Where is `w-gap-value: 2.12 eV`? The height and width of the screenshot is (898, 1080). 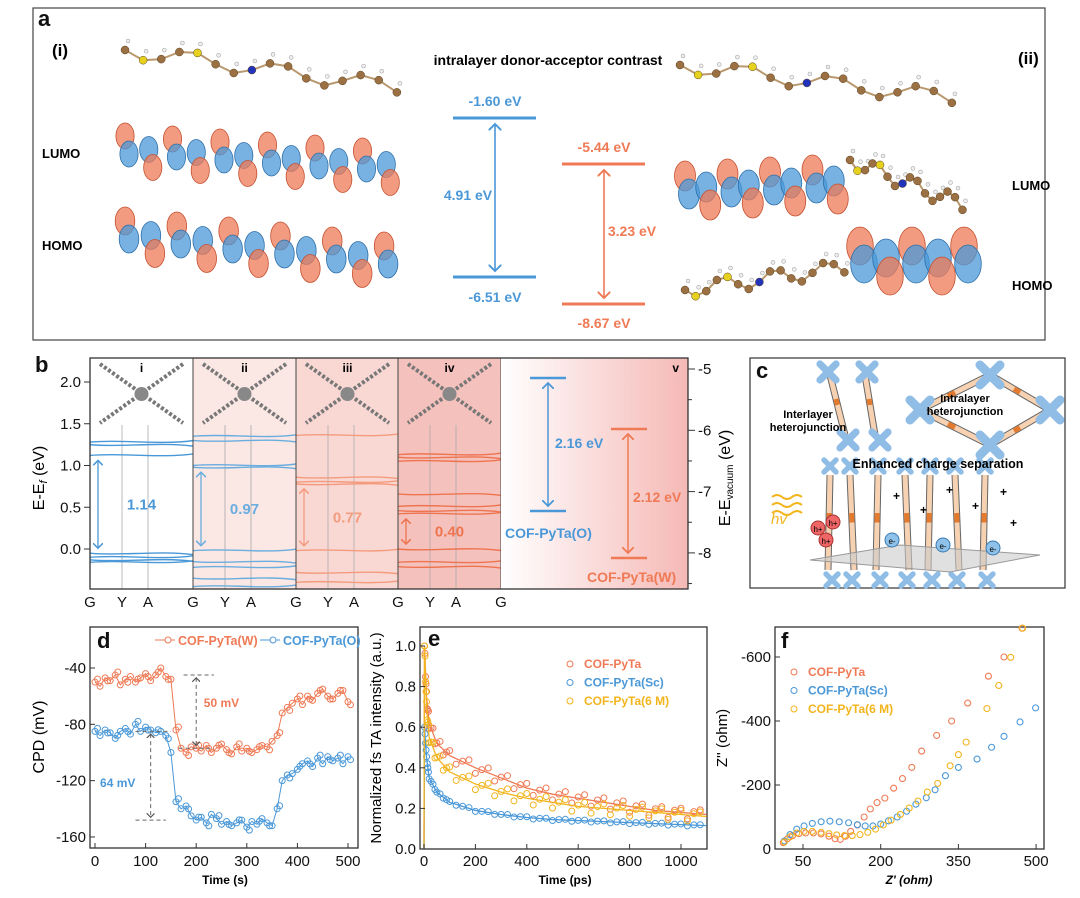 w-gap-value: 2.12 eV is located at coordinates (657, 497).